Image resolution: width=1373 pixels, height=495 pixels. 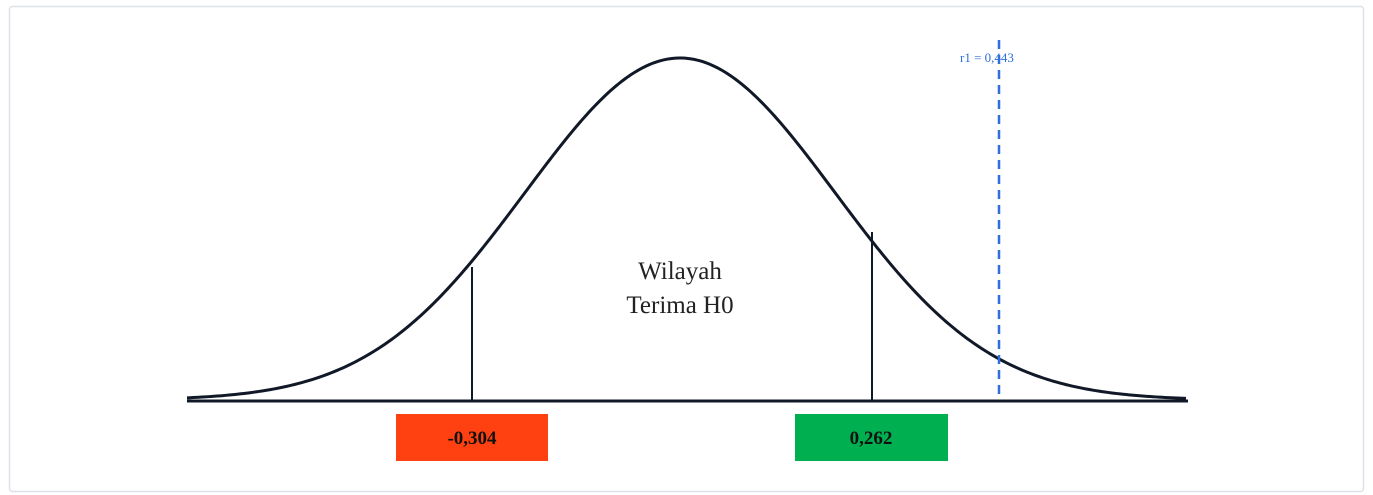 I want to click on region-label: Terima H0, so click(x=679, y=305).